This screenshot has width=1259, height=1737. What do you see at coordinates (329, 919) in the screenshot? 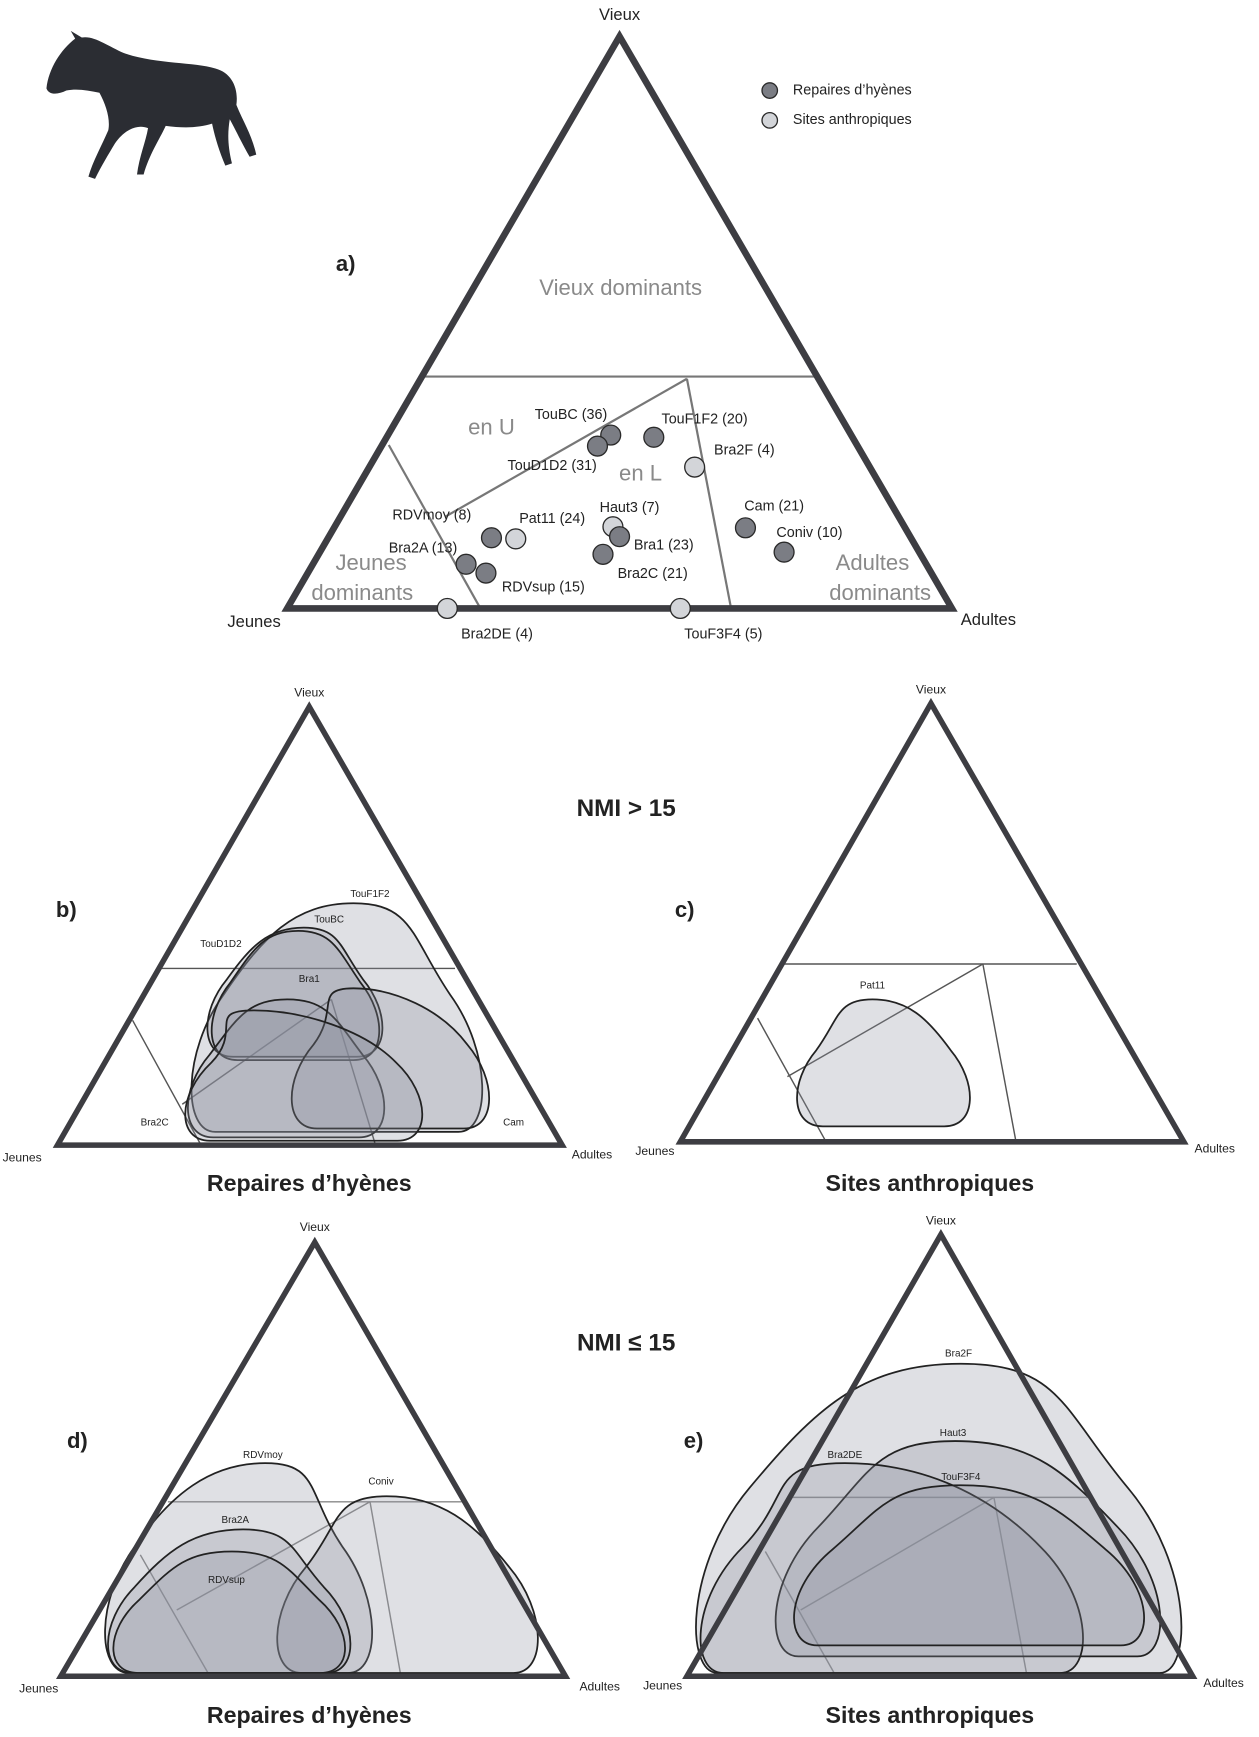
I see `contour-label: TouBC` at bounding box center [329, 919].